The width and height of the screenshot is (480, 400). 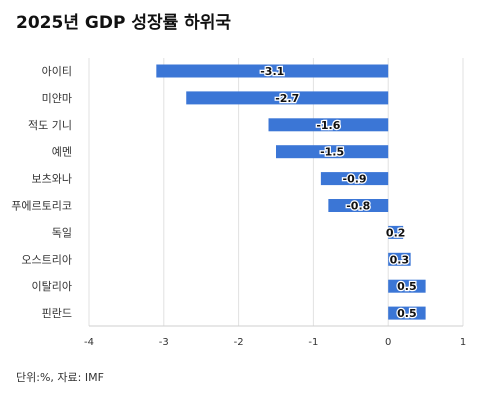 What do you see at coordinates (313, 342) in the screenshot?
I see `x-tick-label: -1` at bounding box center [313, 342].